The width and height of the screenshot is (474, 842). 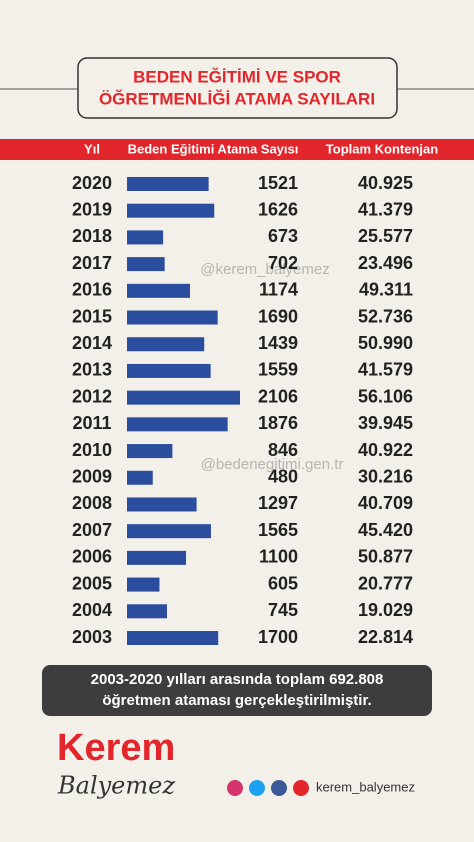 What do you see at coordinates (237, 76) in the screenshot?
I see `chart-title: BEDEN EĞİTİMİ VE SPOR` at bounding box center [237, 76].